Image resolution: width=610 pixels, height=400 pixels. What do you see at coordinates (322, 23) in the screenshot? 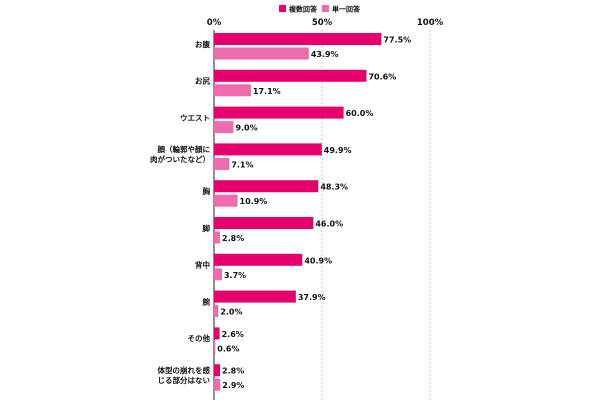
I see `tick-label-1: 50%` at bounding box center [322, 23].